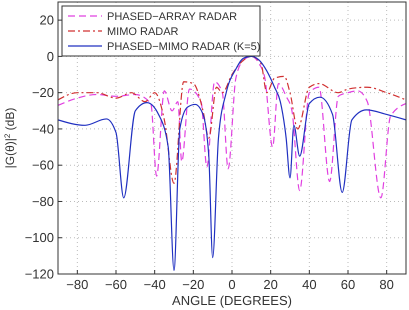 The height and width of the screenshot is (310, 409). Describe the element at coordinates (155, 284) in the screenshot. I see `x-tick-label: −40` at that location.